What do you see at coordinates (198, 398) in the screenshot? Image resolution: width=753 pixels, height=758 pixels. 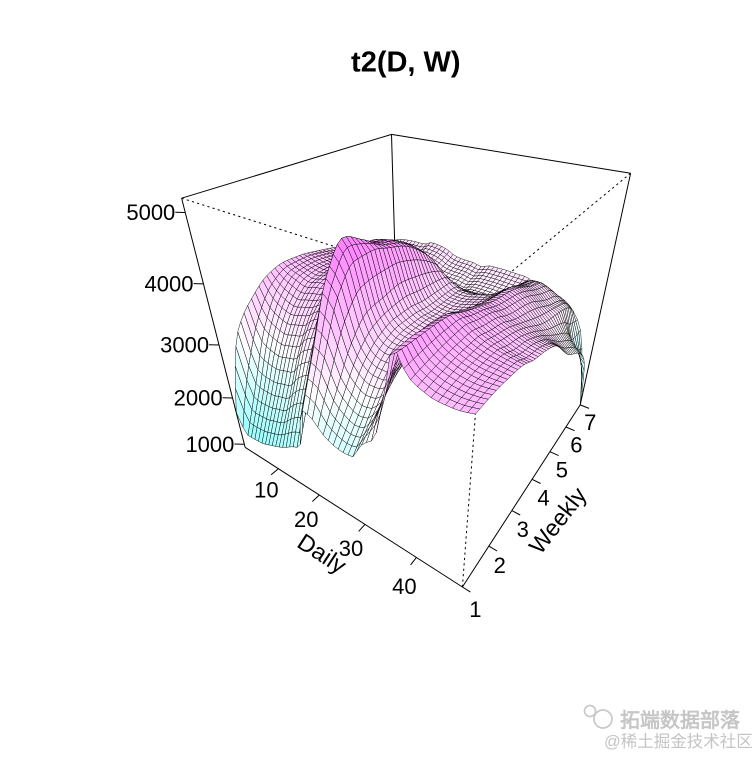 I see `svg-text: 2000` at bounding box center [198, 398].